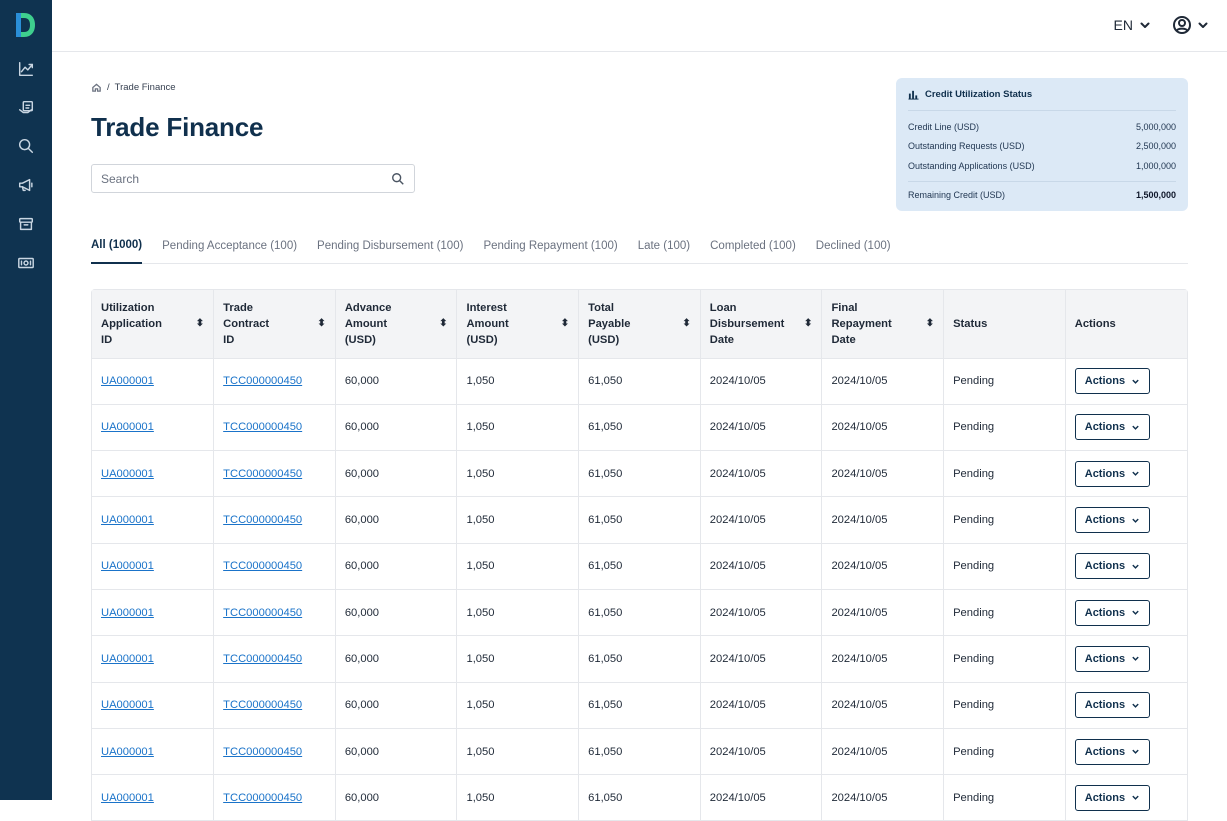  Describe the element at coordinates (26, 224) in the screenshot. I see `archive-icon` at that location.